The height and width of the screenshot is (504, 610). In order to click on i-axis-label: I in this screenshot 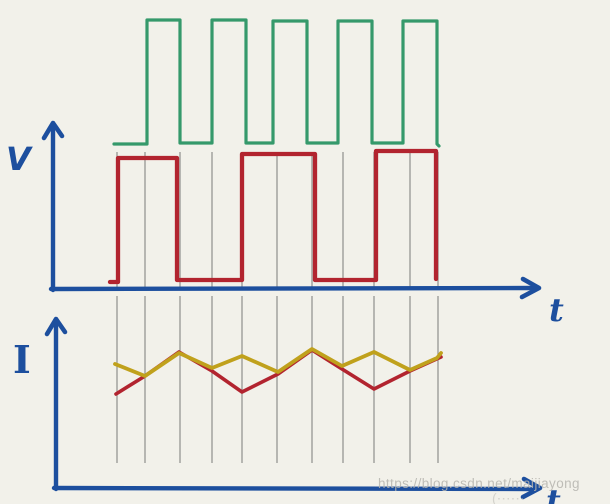, I will do `click(22, 359)`.